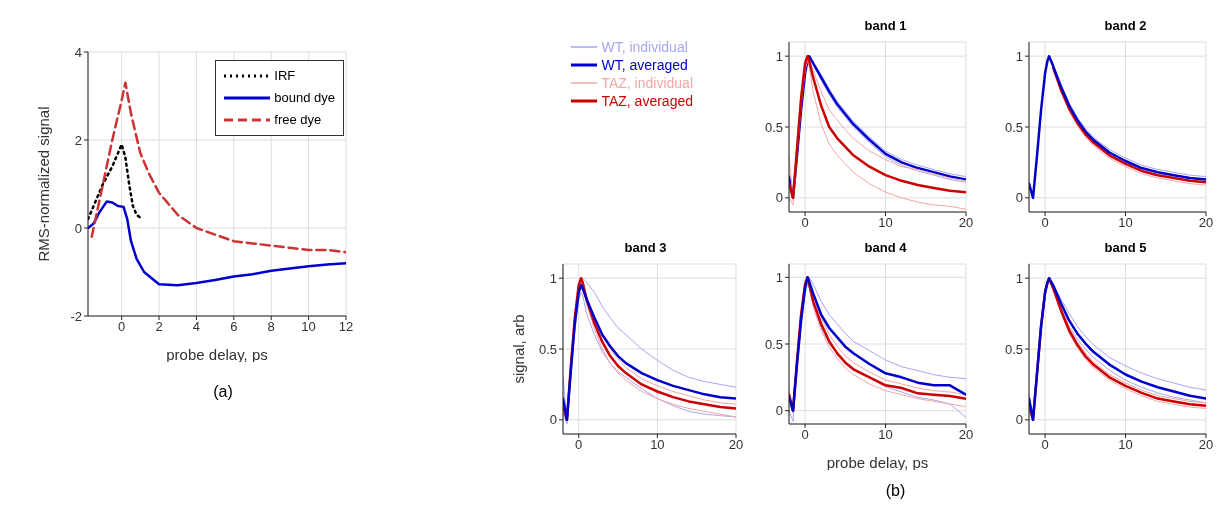  Describe the element at coordinates (285, 76) in the screenshot. I see `legend-label: IRF` at that location.